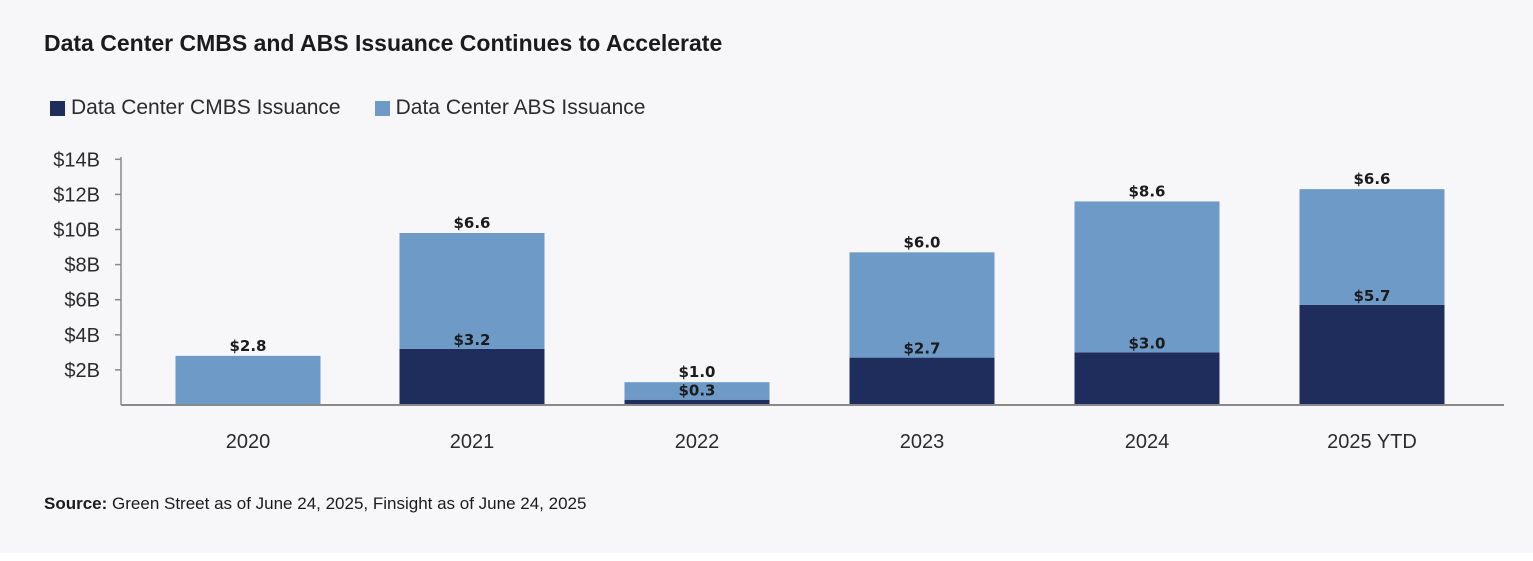 This screenshot has width=1533, height=561. What do you see at coordinates (921, 242) in the screenshot?
I see `data-label-abs: $6.0` at bounding box center [921, 242].